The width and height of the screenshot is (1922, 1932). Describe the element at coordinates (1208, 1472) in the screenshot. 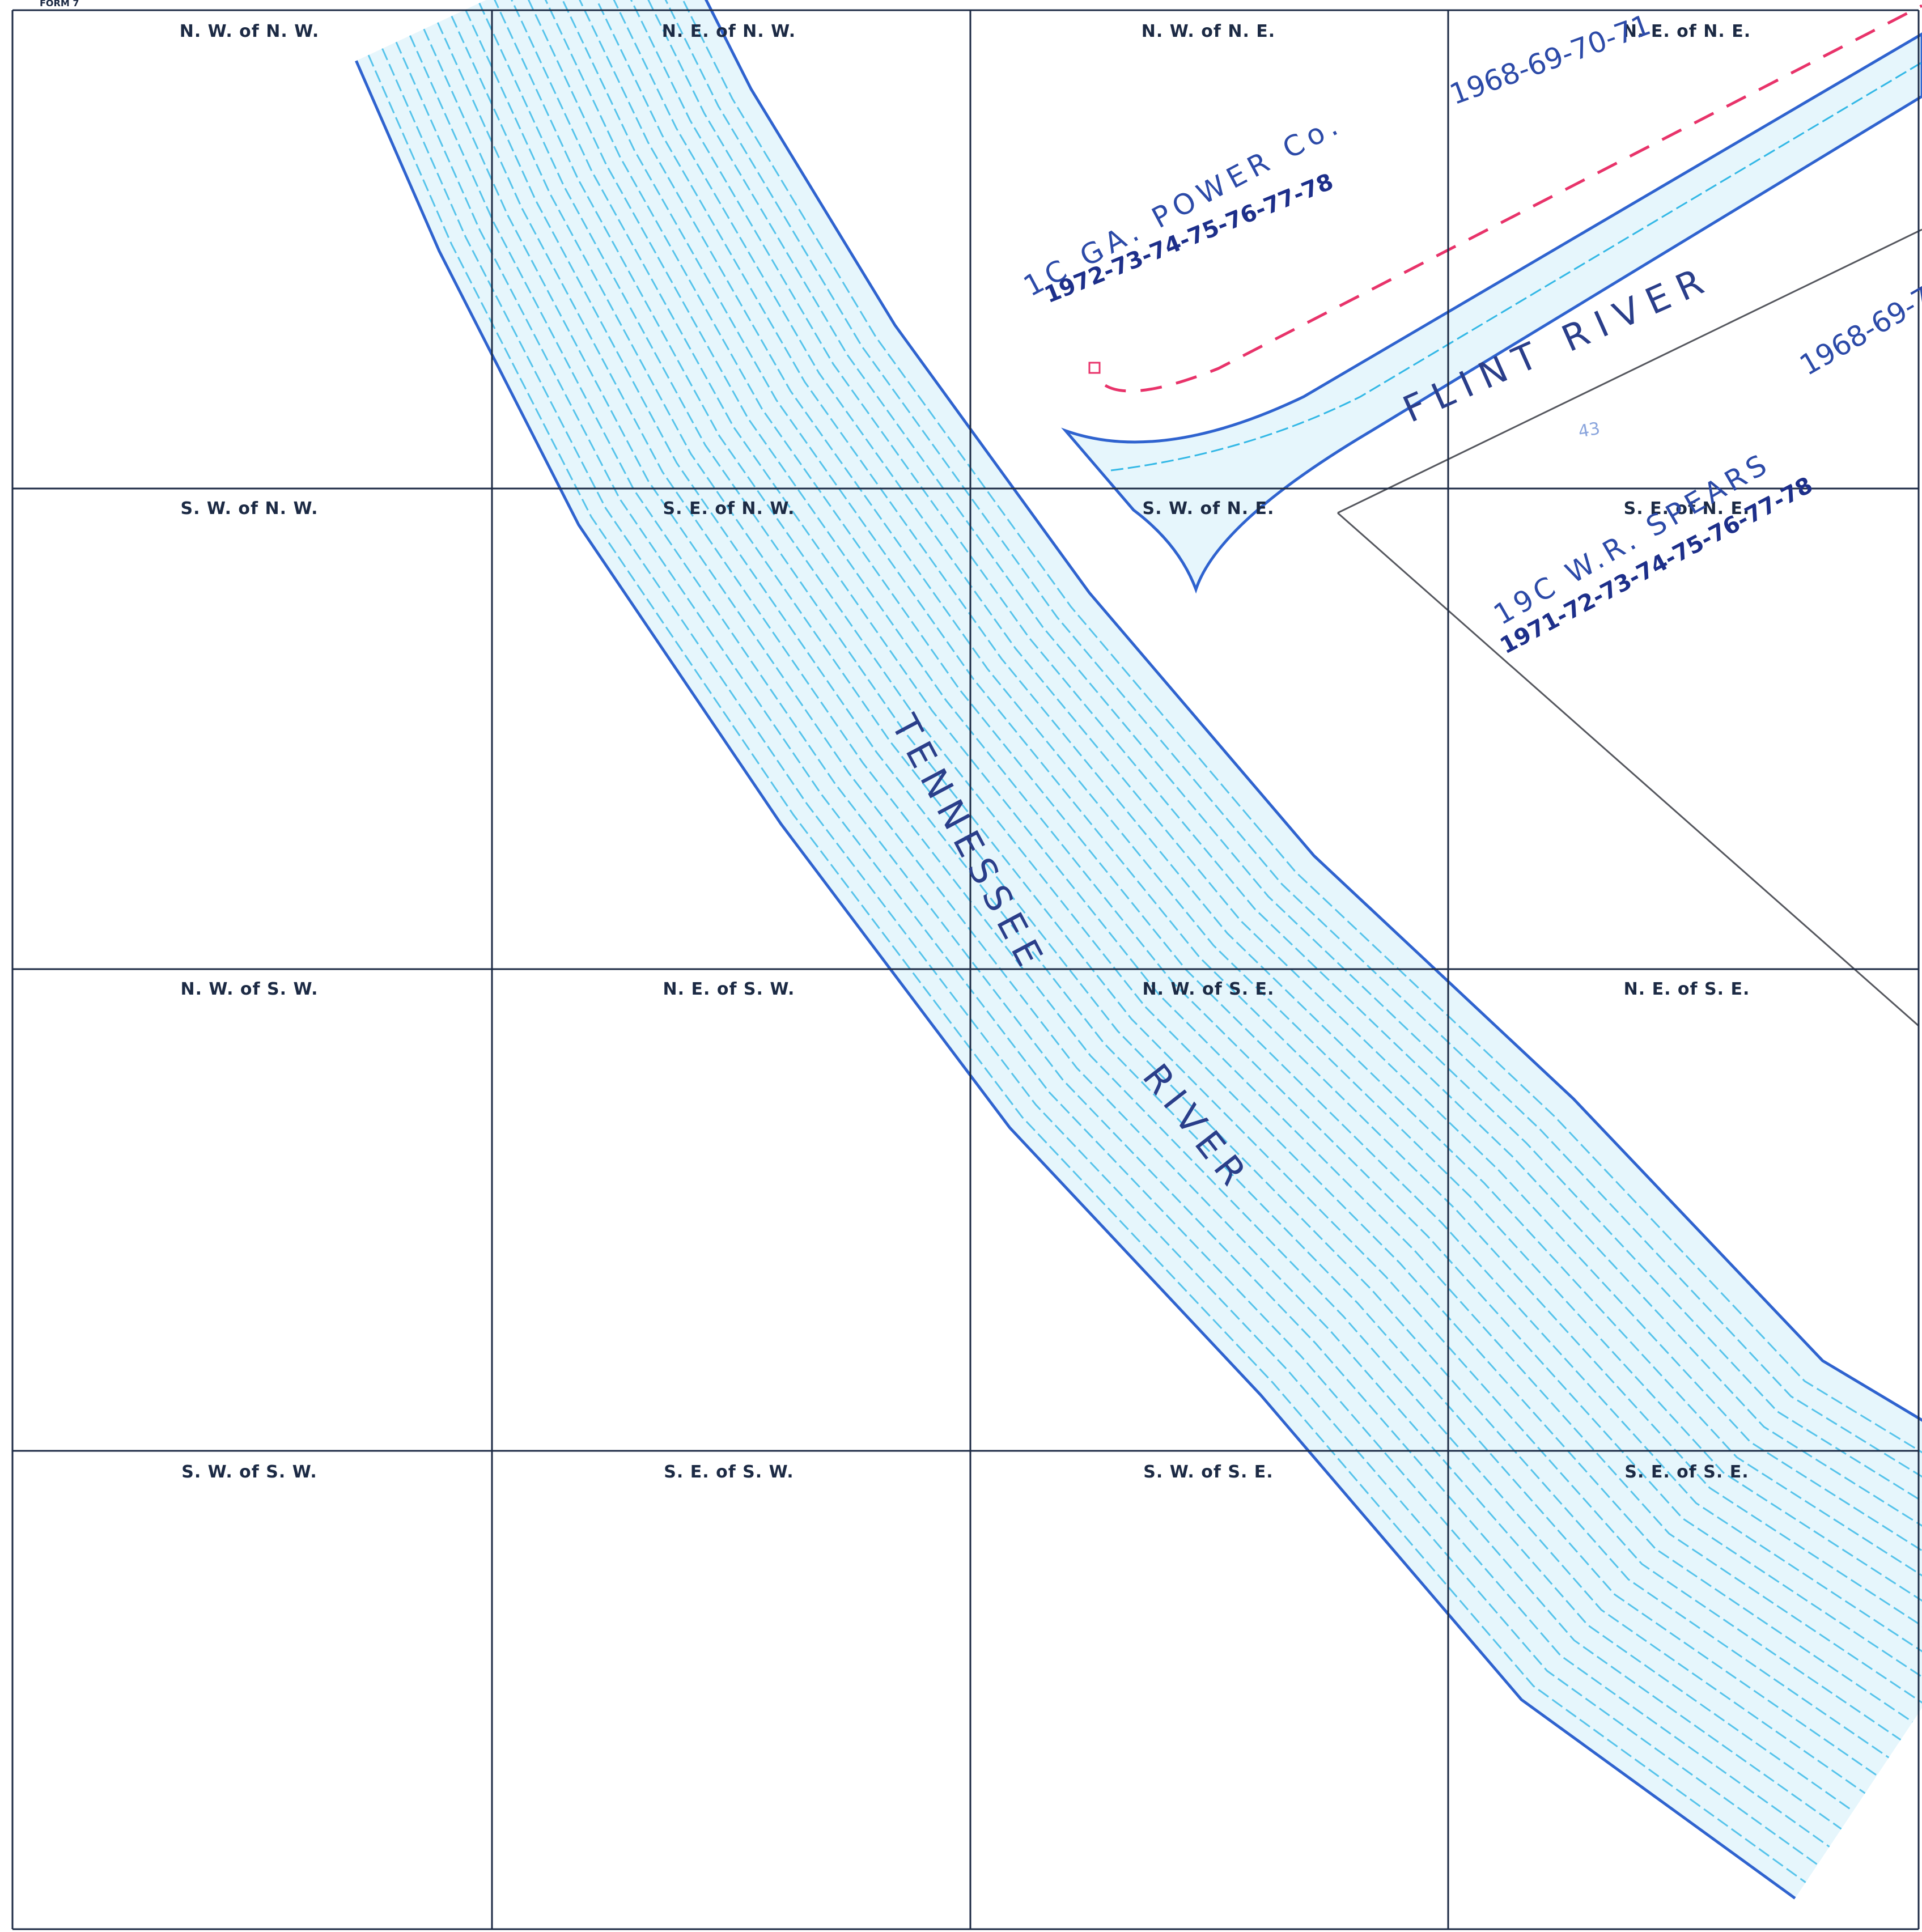

I see `cell-label-sw-of-se: S. W. of S. E.` at that location.